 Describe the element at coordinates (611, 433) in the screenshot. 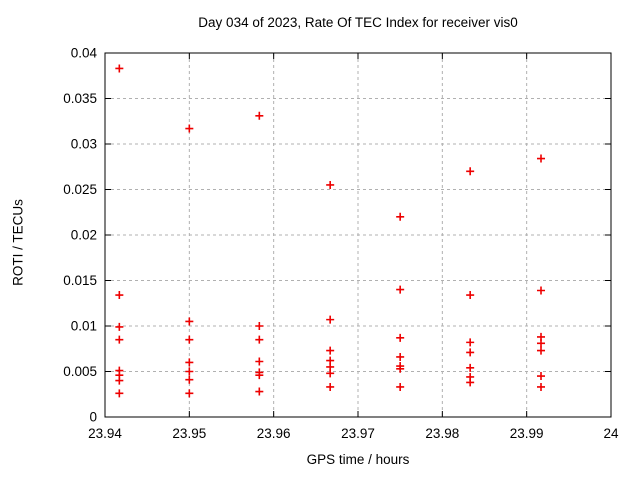

I see `x-tick-label: 24` at that location.